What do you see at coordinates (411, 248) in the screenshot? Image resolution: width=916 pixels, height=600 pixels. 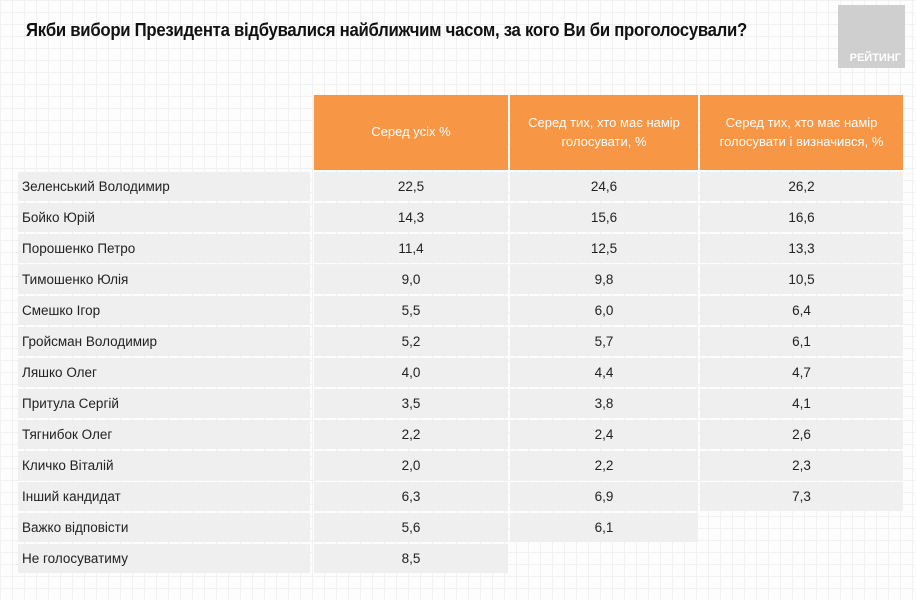 I see `value-cell: 11,4` at bounding box center [411, 248].